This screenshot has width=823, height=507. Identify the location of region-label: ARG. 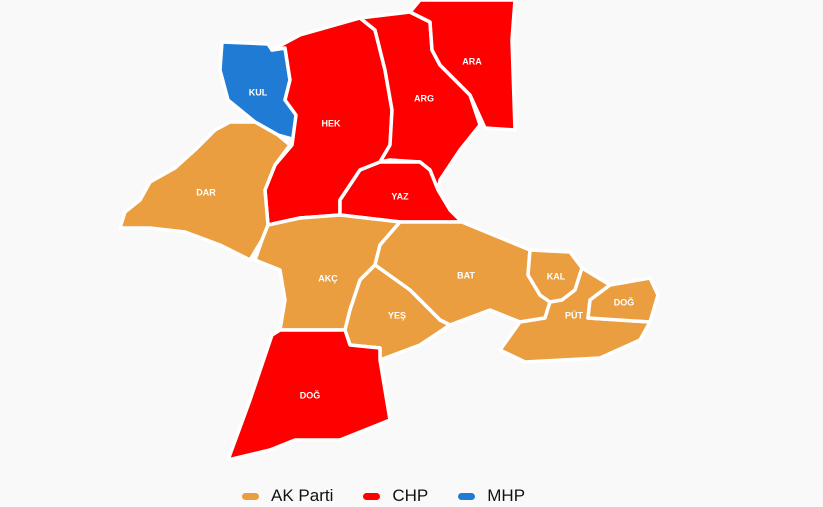
(424, 98).